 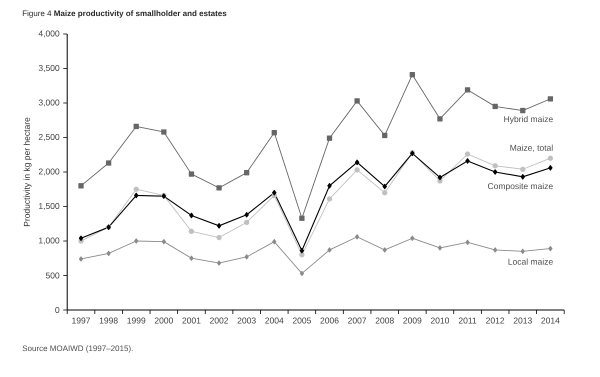 I want to click on x-tick-label: 1999, so click(x=136, y=321).